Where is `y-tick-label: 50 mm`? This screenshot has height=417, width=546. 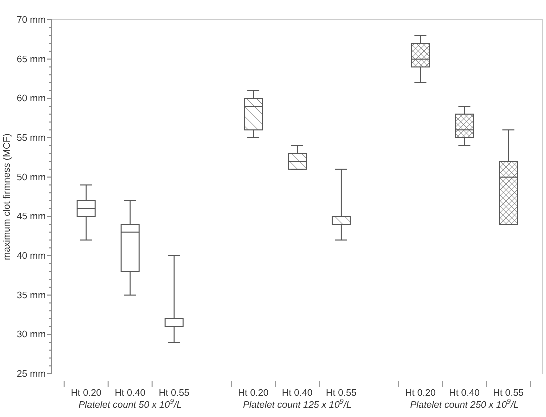 y-tick-label: 50 mm is located at coordinates (31, 178).